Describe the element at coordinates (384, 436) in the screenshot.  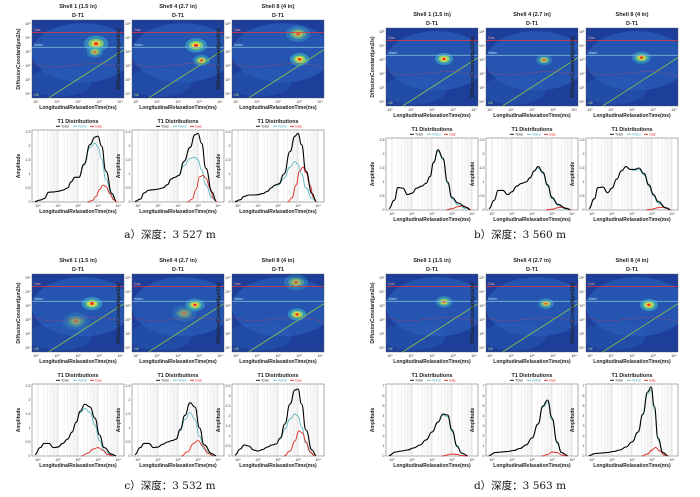
I see `dist-y-tick: 2` at that location.